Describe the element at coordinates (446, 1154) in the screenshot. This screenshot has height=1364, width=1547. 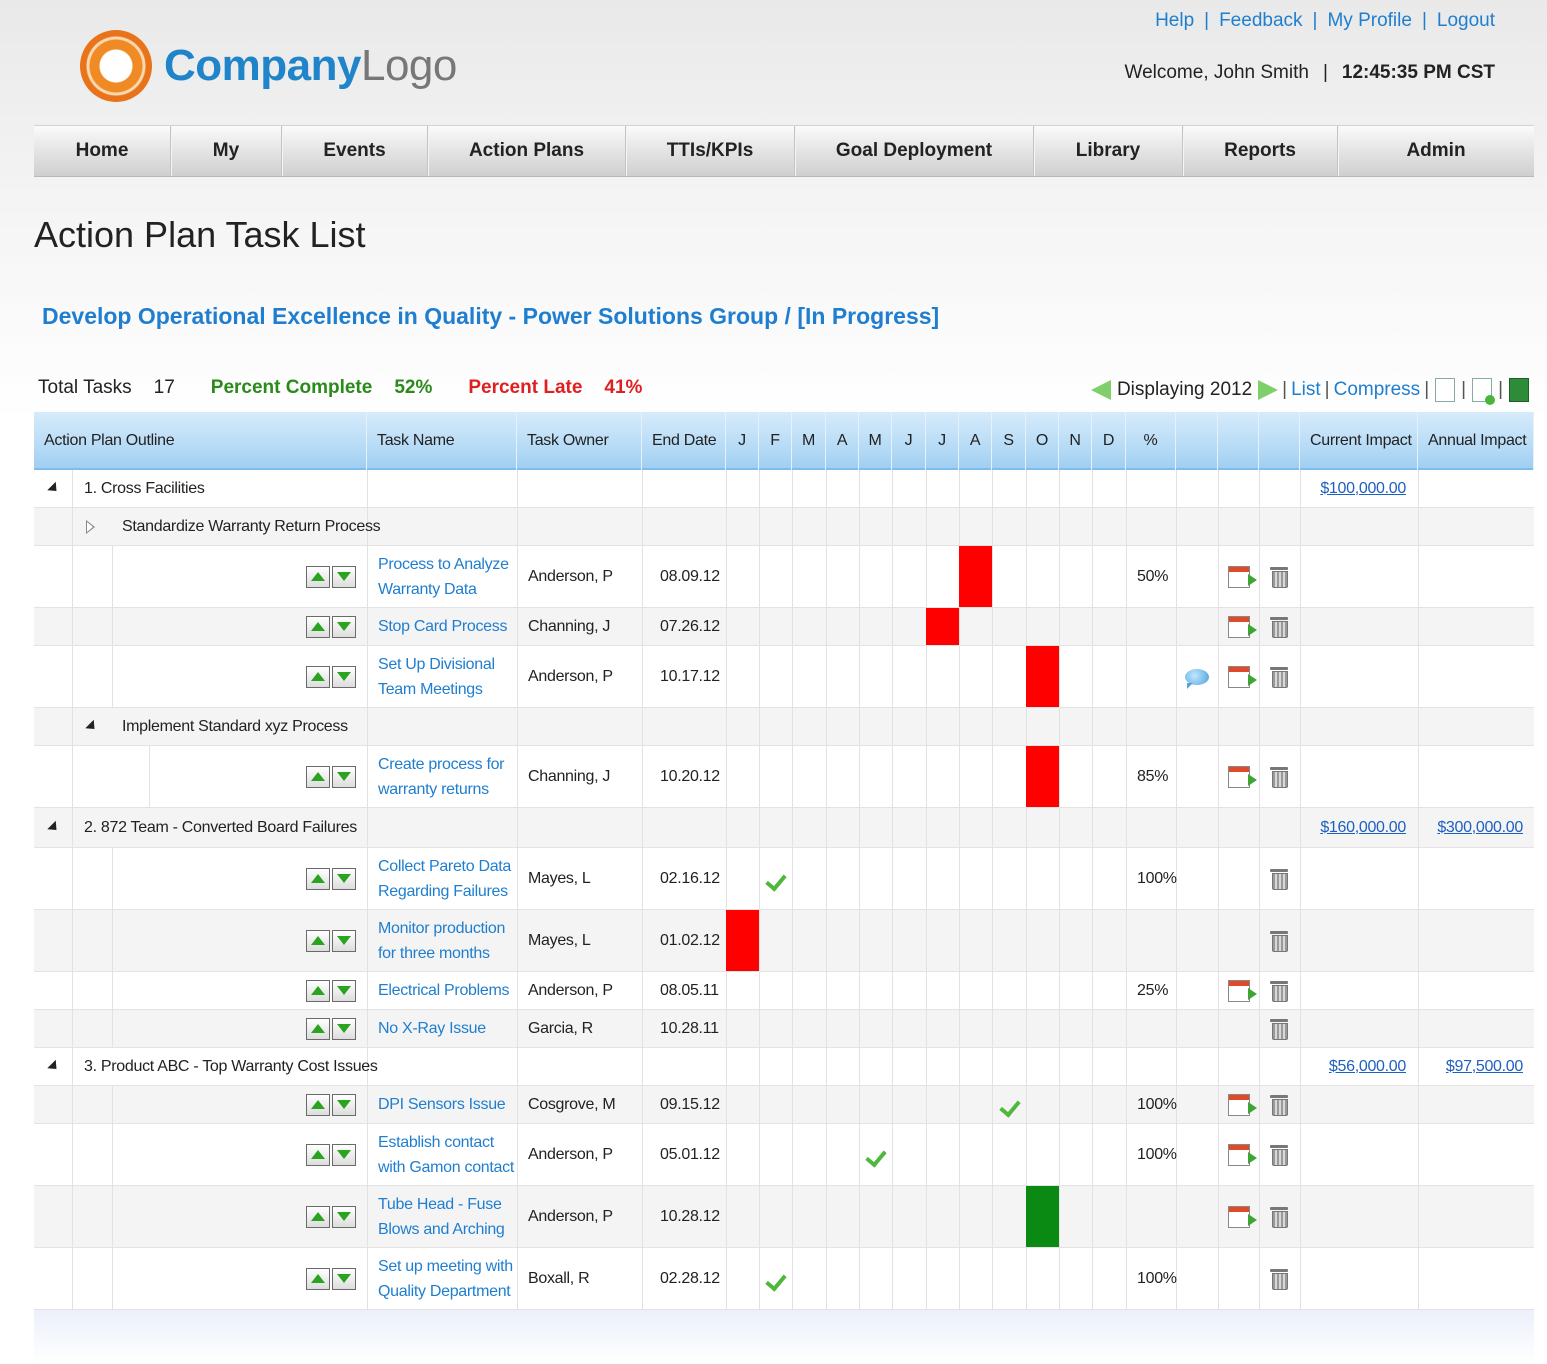
I see `task-name: Establish contact with Gamon contact` at that location.